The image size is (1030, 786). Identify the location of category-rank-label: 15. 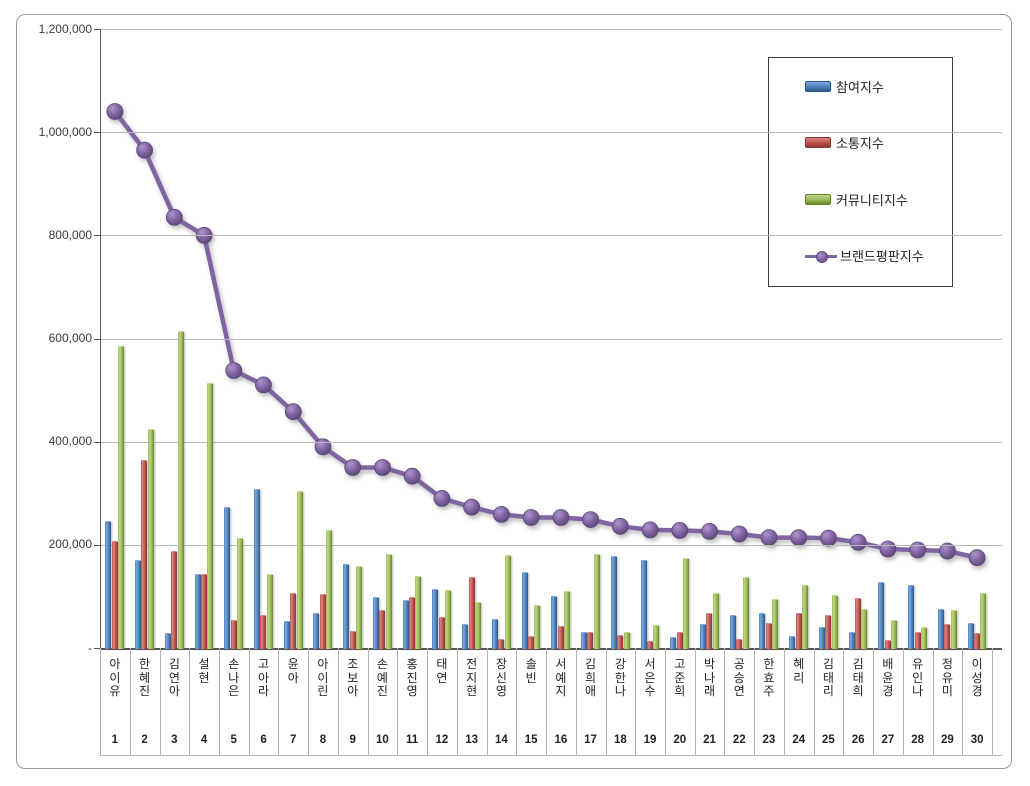
(531, 740).